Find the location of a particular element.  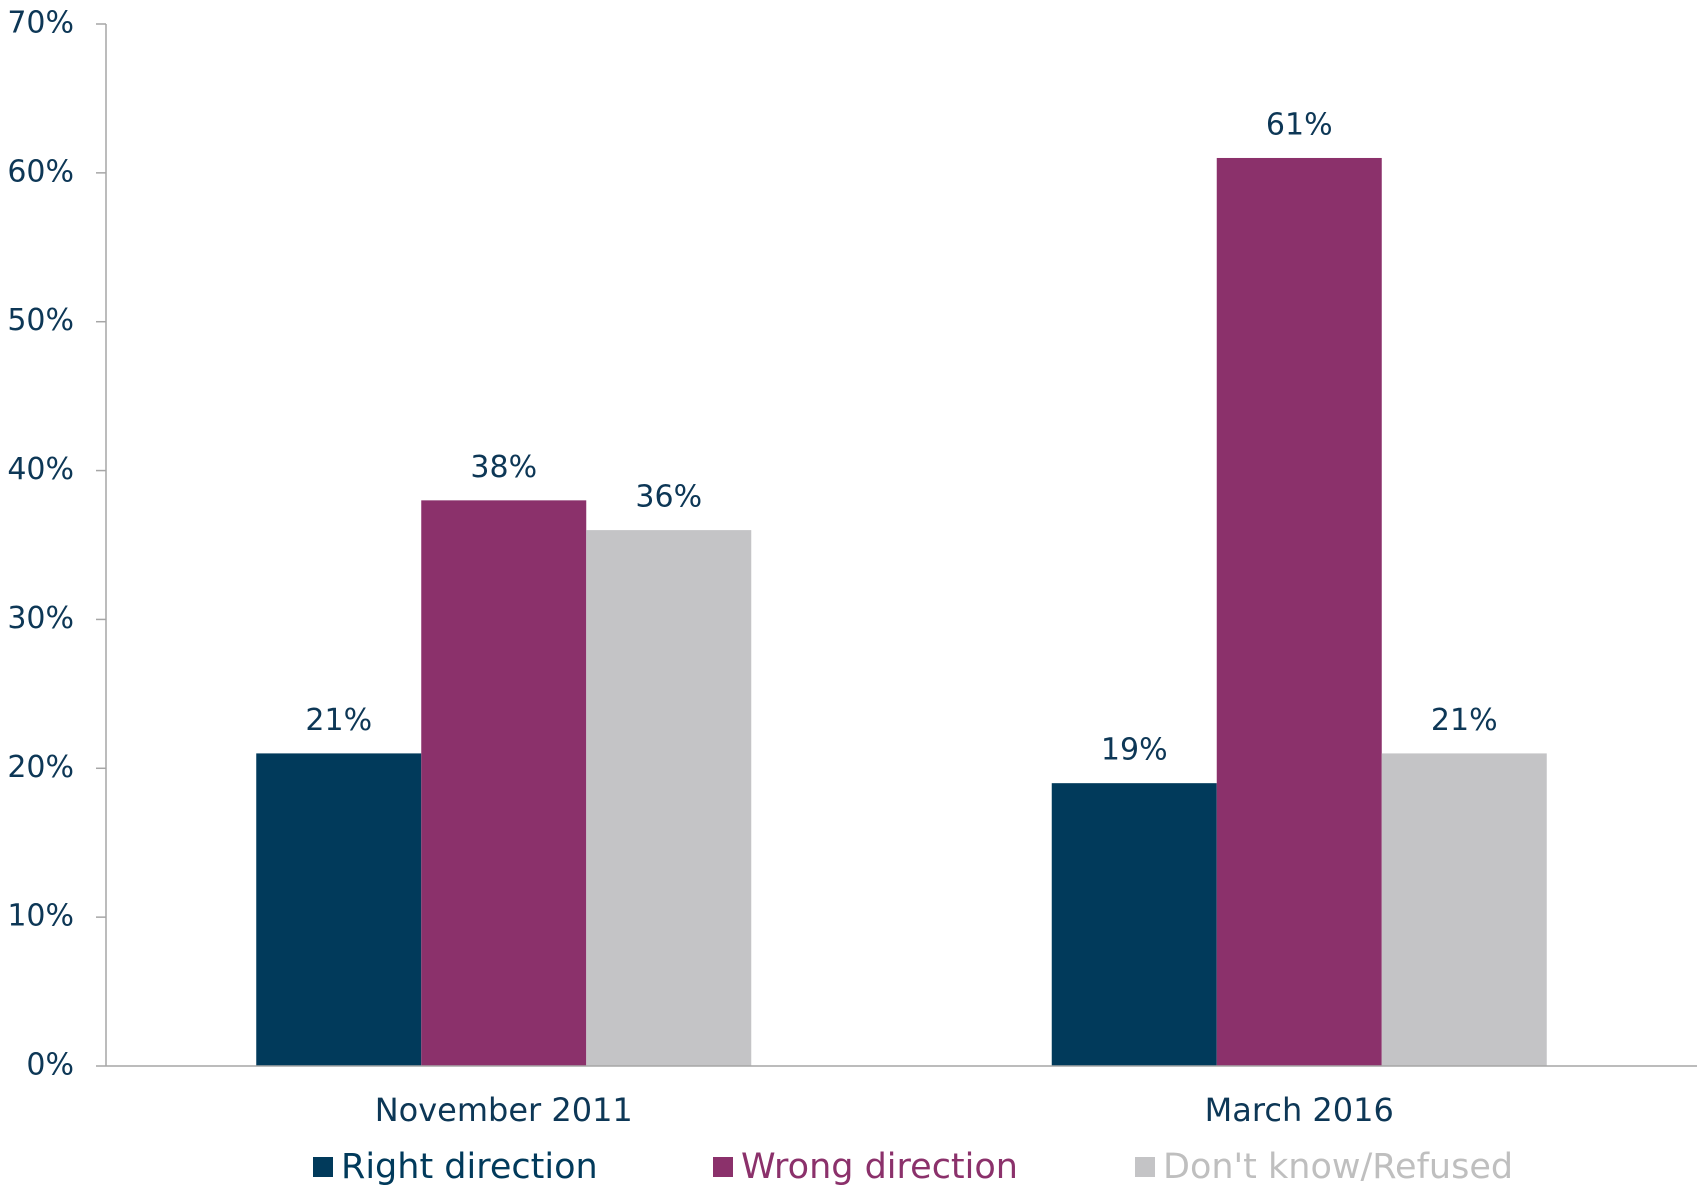

value-label: 61% is located at coordinates (1299, 124).